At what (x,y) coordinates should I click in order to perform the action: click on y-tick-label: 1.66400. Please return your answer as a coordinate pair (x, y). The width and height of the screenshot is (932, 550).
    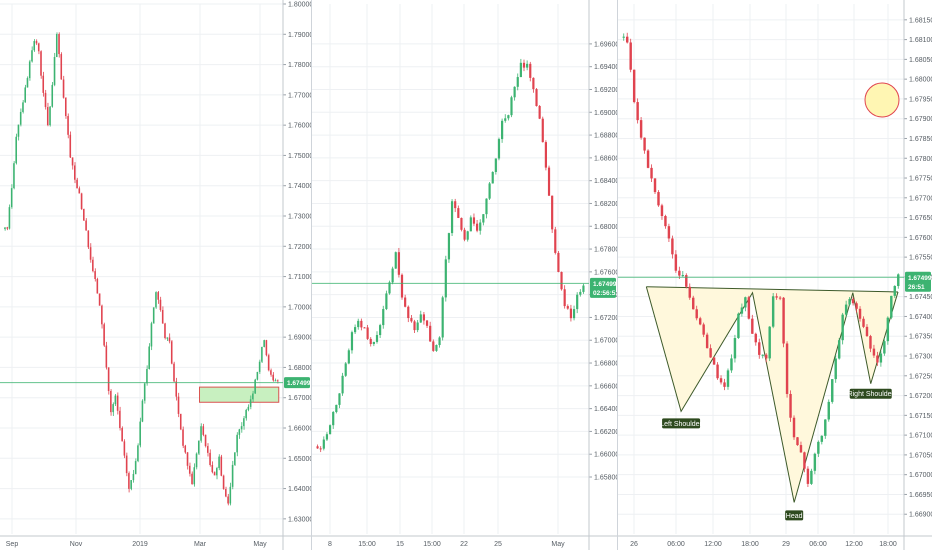
    Looking at the image, I should click on (605, 409).